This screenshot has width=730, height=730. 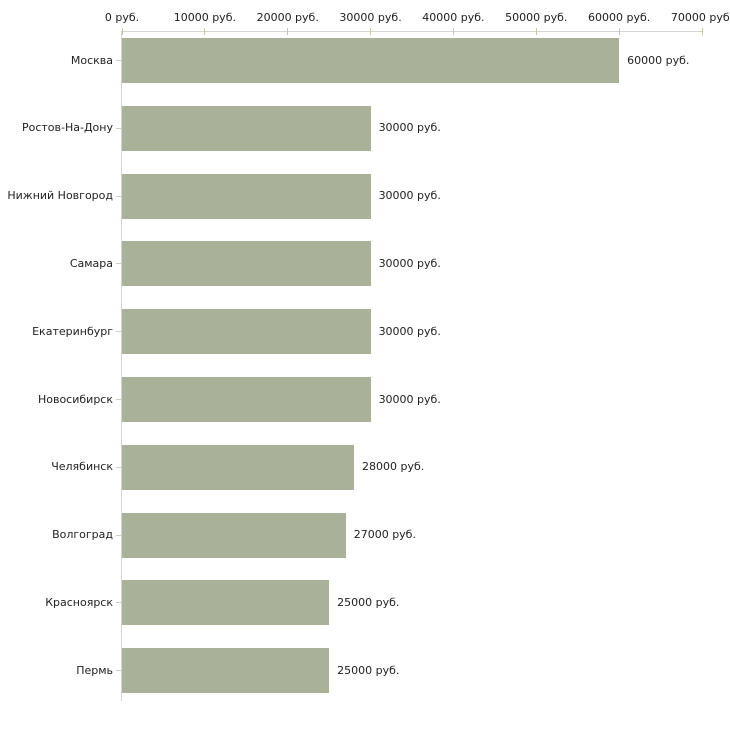 What do you see at coordinates (411, 31) in the screenshot?
I see `x-axis-line` at bounding box center [411, 31].